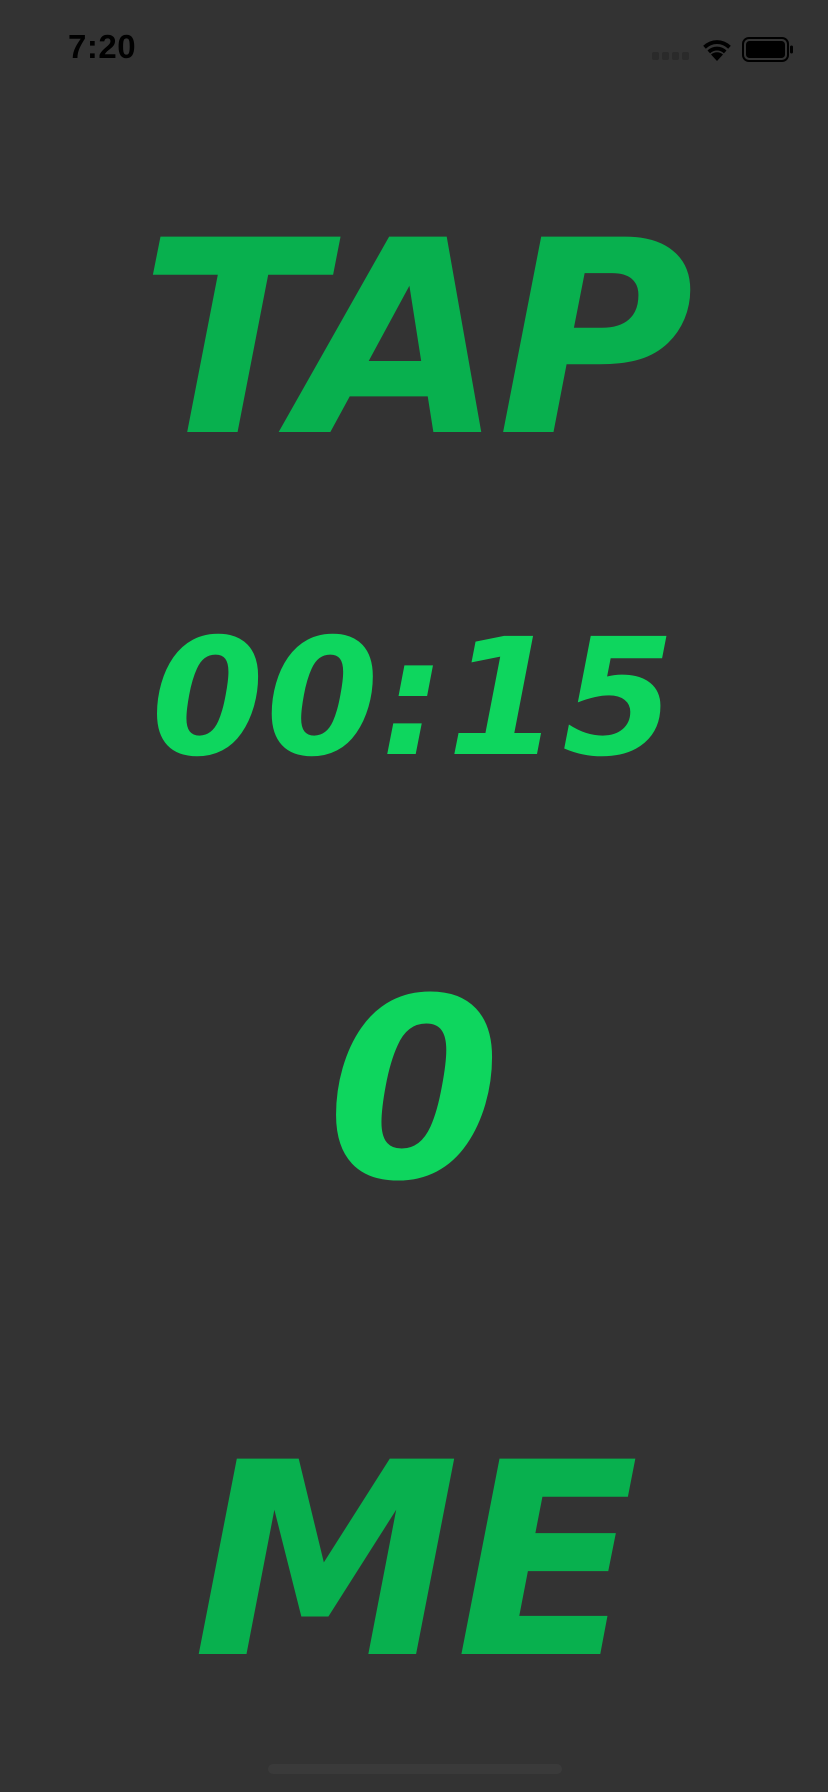 This screenshot has width=828, height=1792. What do you see at coordinates (414, 1562) in the screenshot?
I see `me-button: ME` at bounding box center [414, 1562].